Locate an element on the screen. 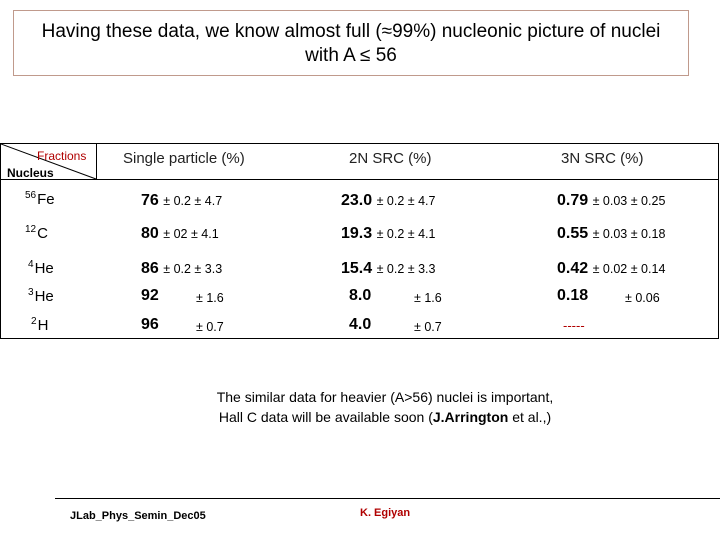 The image size is (720, 540). nucleus-label: 12C is located at coordinates (36, 233).